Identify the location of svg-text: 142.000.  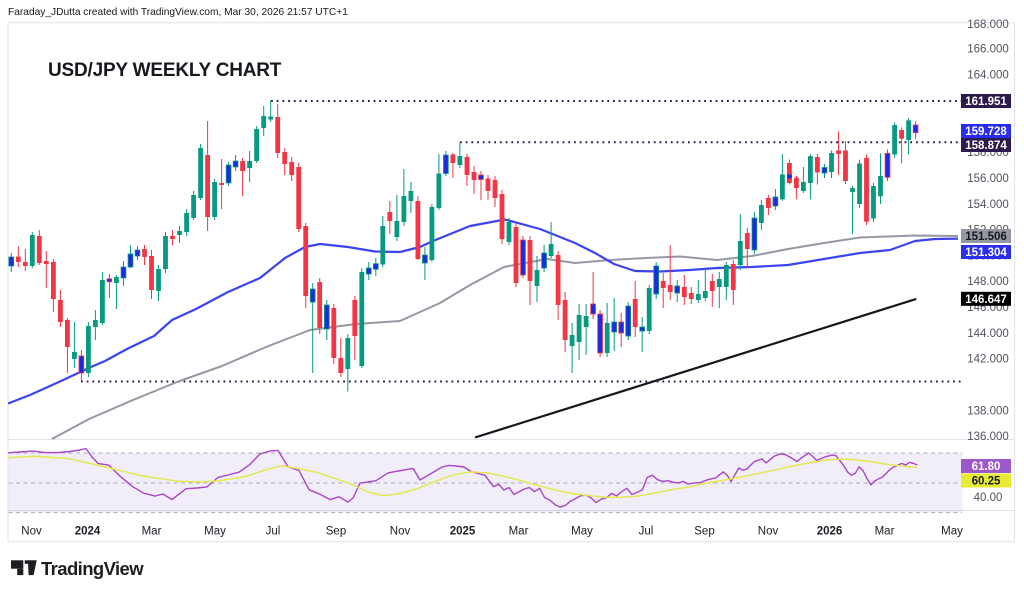
(988, 360).